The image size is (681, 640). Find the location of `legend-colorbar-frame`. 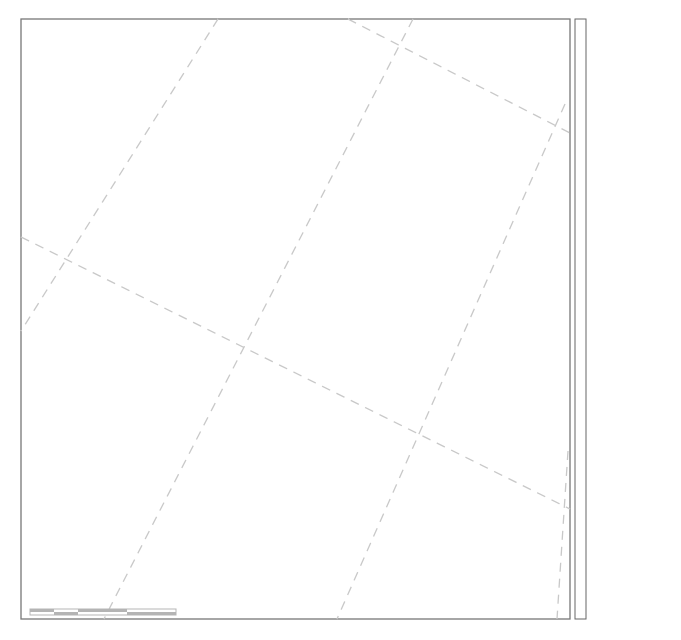

legend-colorbar-frame is located at coordinates (580, 319).